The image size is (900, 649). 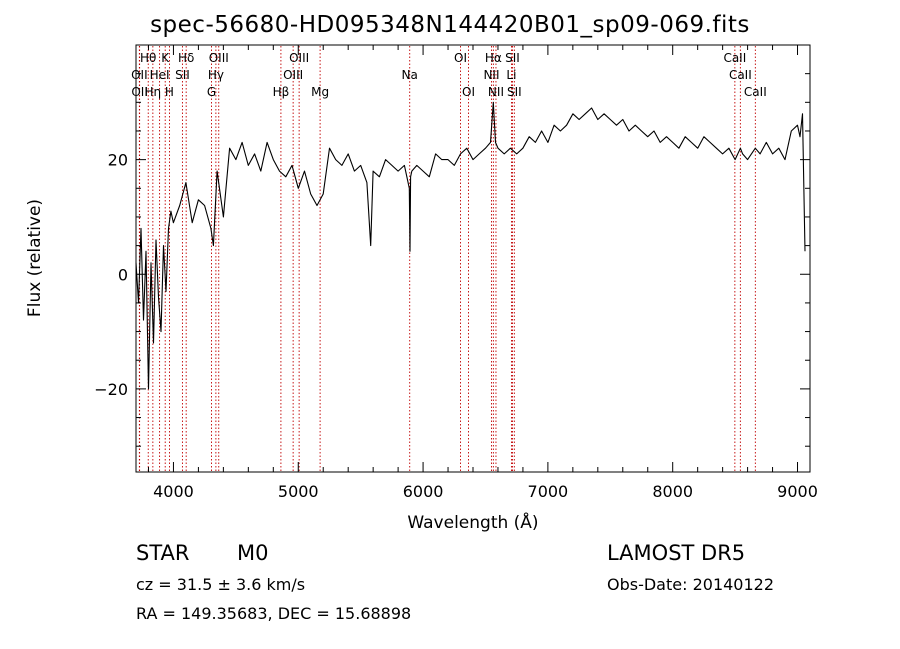 I want to click on redshift-cz: cz = 31.5 ± 3.6 km/s, so click(x=221, y=584).